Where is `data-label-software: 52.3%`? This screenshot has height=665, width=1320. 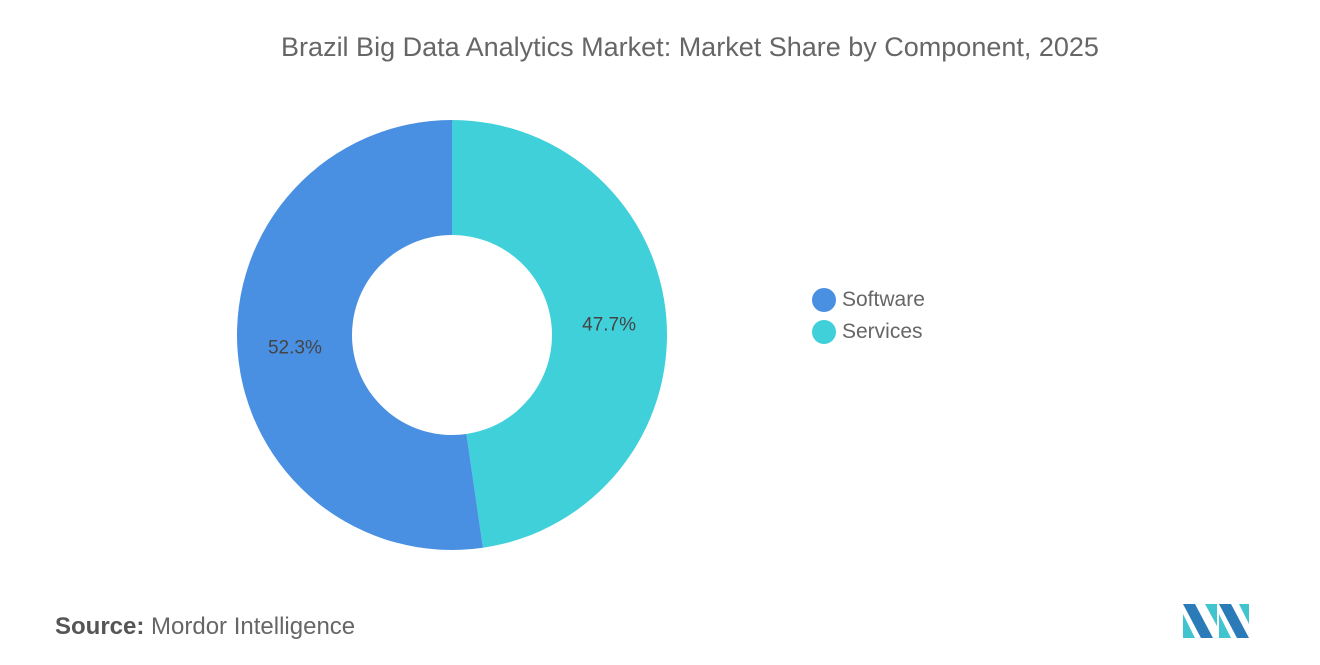 data-label-software: 52.3% is located at coordinates (295, 347).